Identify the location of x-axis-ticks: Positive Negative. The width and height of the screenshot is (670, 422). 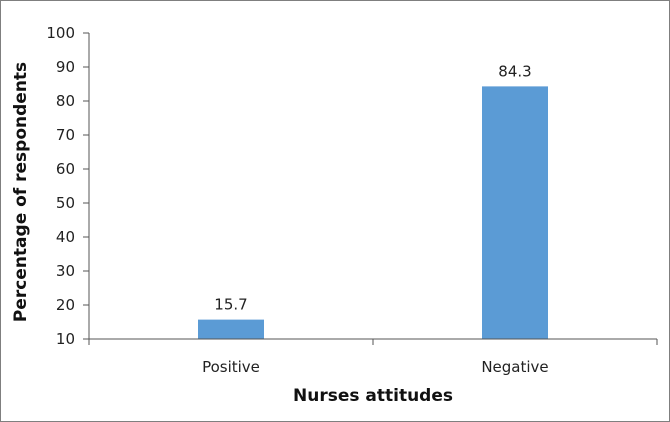
(373, 357).